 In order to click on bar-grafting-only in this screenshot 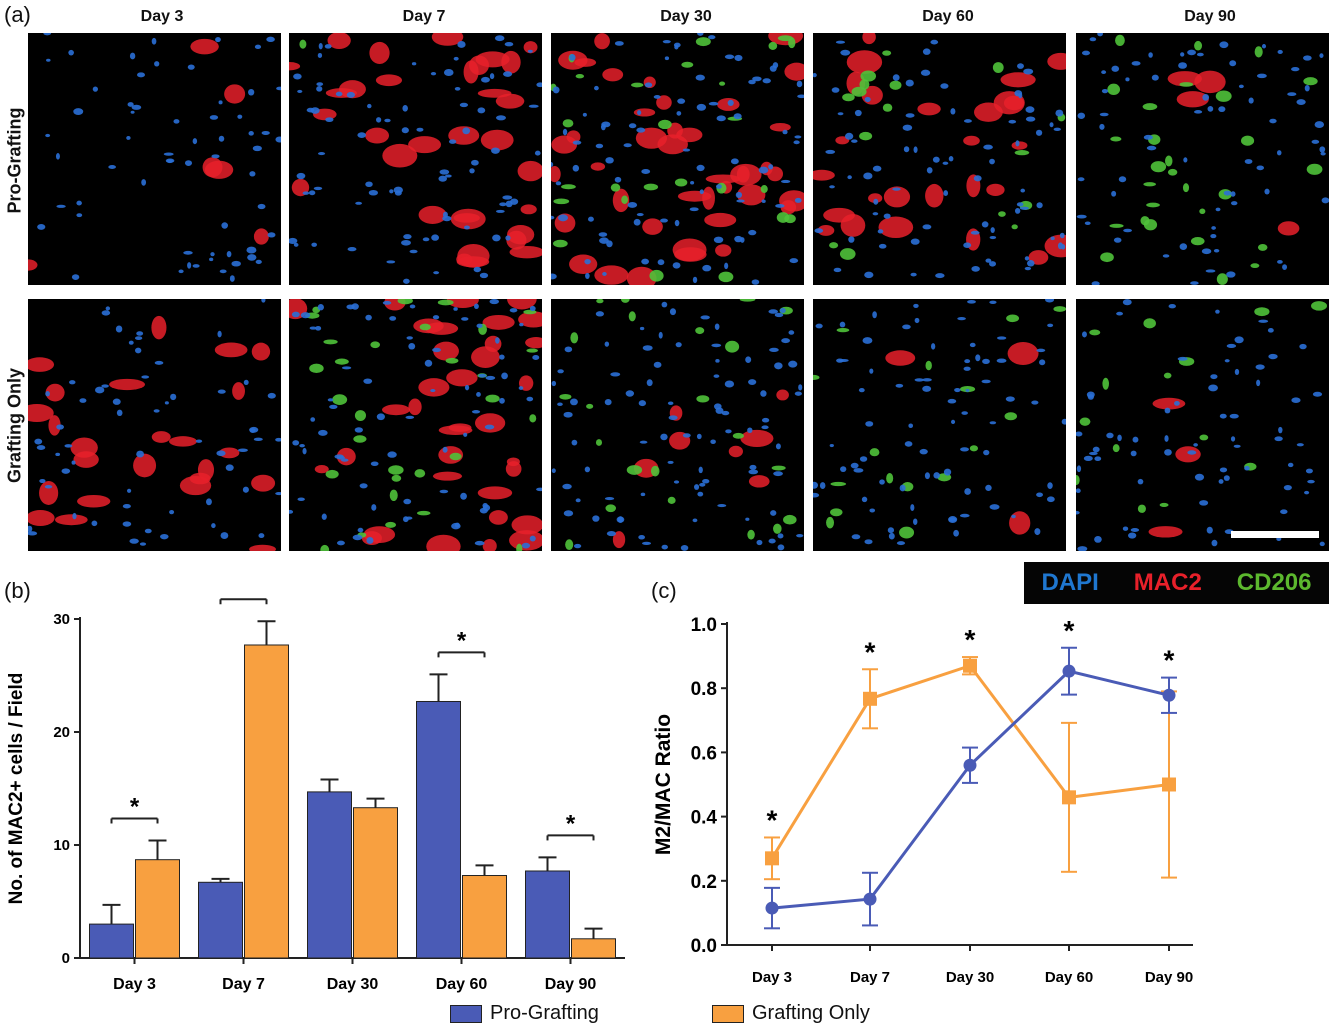, I will do `click(375, 883)`.